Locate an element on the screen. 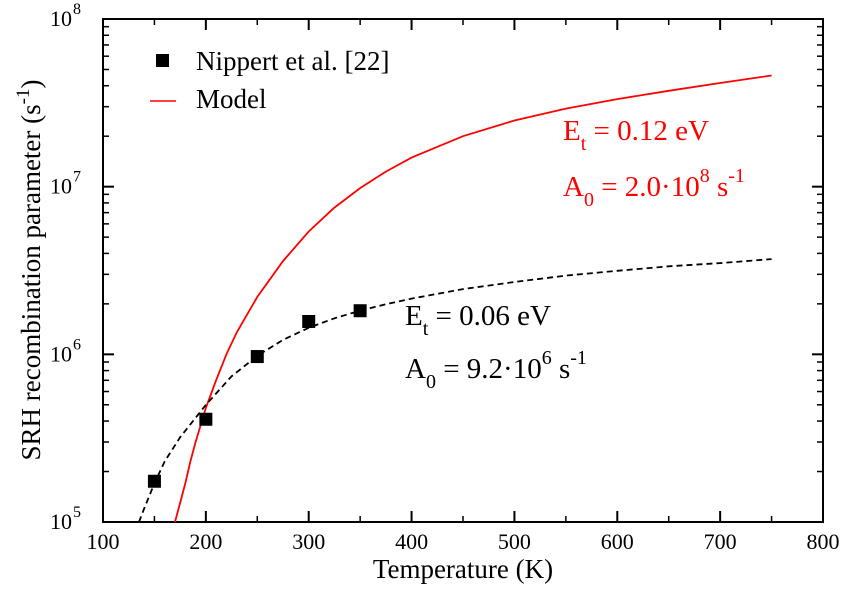 The height and width of the screenshot is (590, 847). annotation-black: Et = 0.06 eV A0 = 9.2·106 s-1 is located at coordinates (496, 346).